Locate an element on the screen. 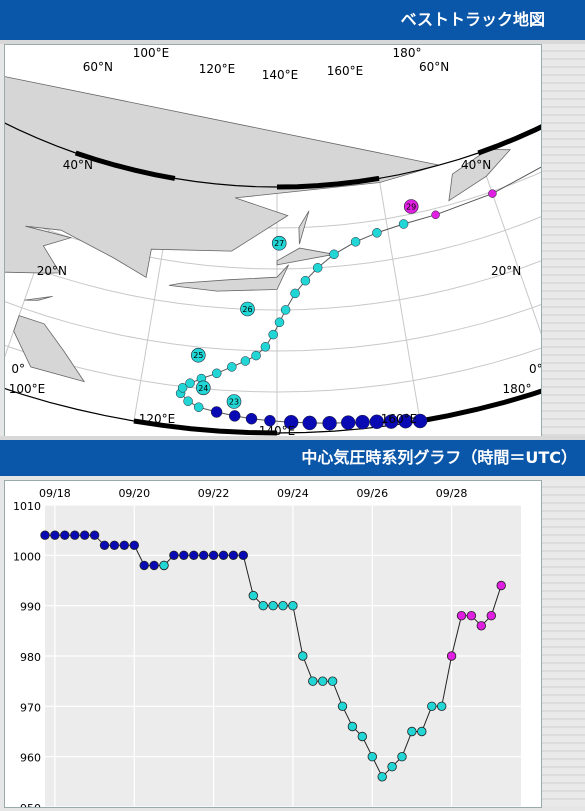 The image size is (585, 811). lat-label-left: 20°N is located at coordinates (52, 271).